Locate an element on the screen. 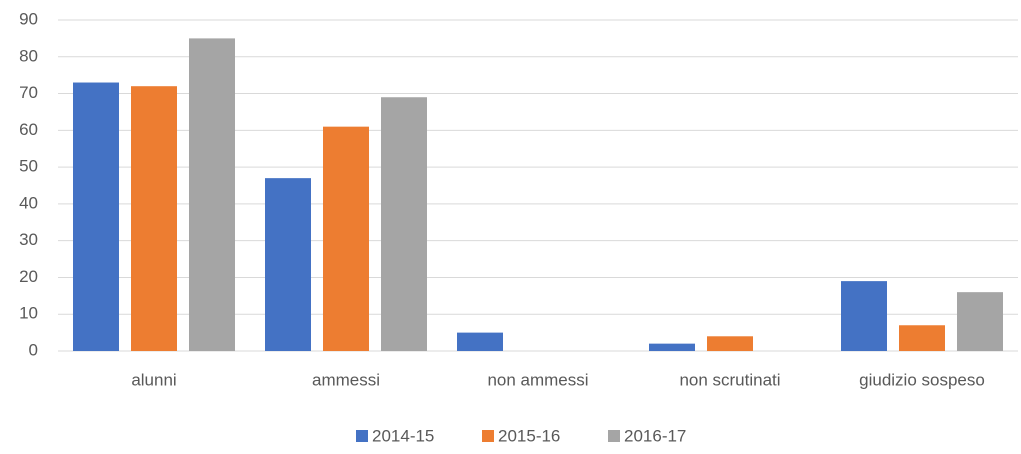  y-tick-label: 20 is located at coordinates (28, 276).